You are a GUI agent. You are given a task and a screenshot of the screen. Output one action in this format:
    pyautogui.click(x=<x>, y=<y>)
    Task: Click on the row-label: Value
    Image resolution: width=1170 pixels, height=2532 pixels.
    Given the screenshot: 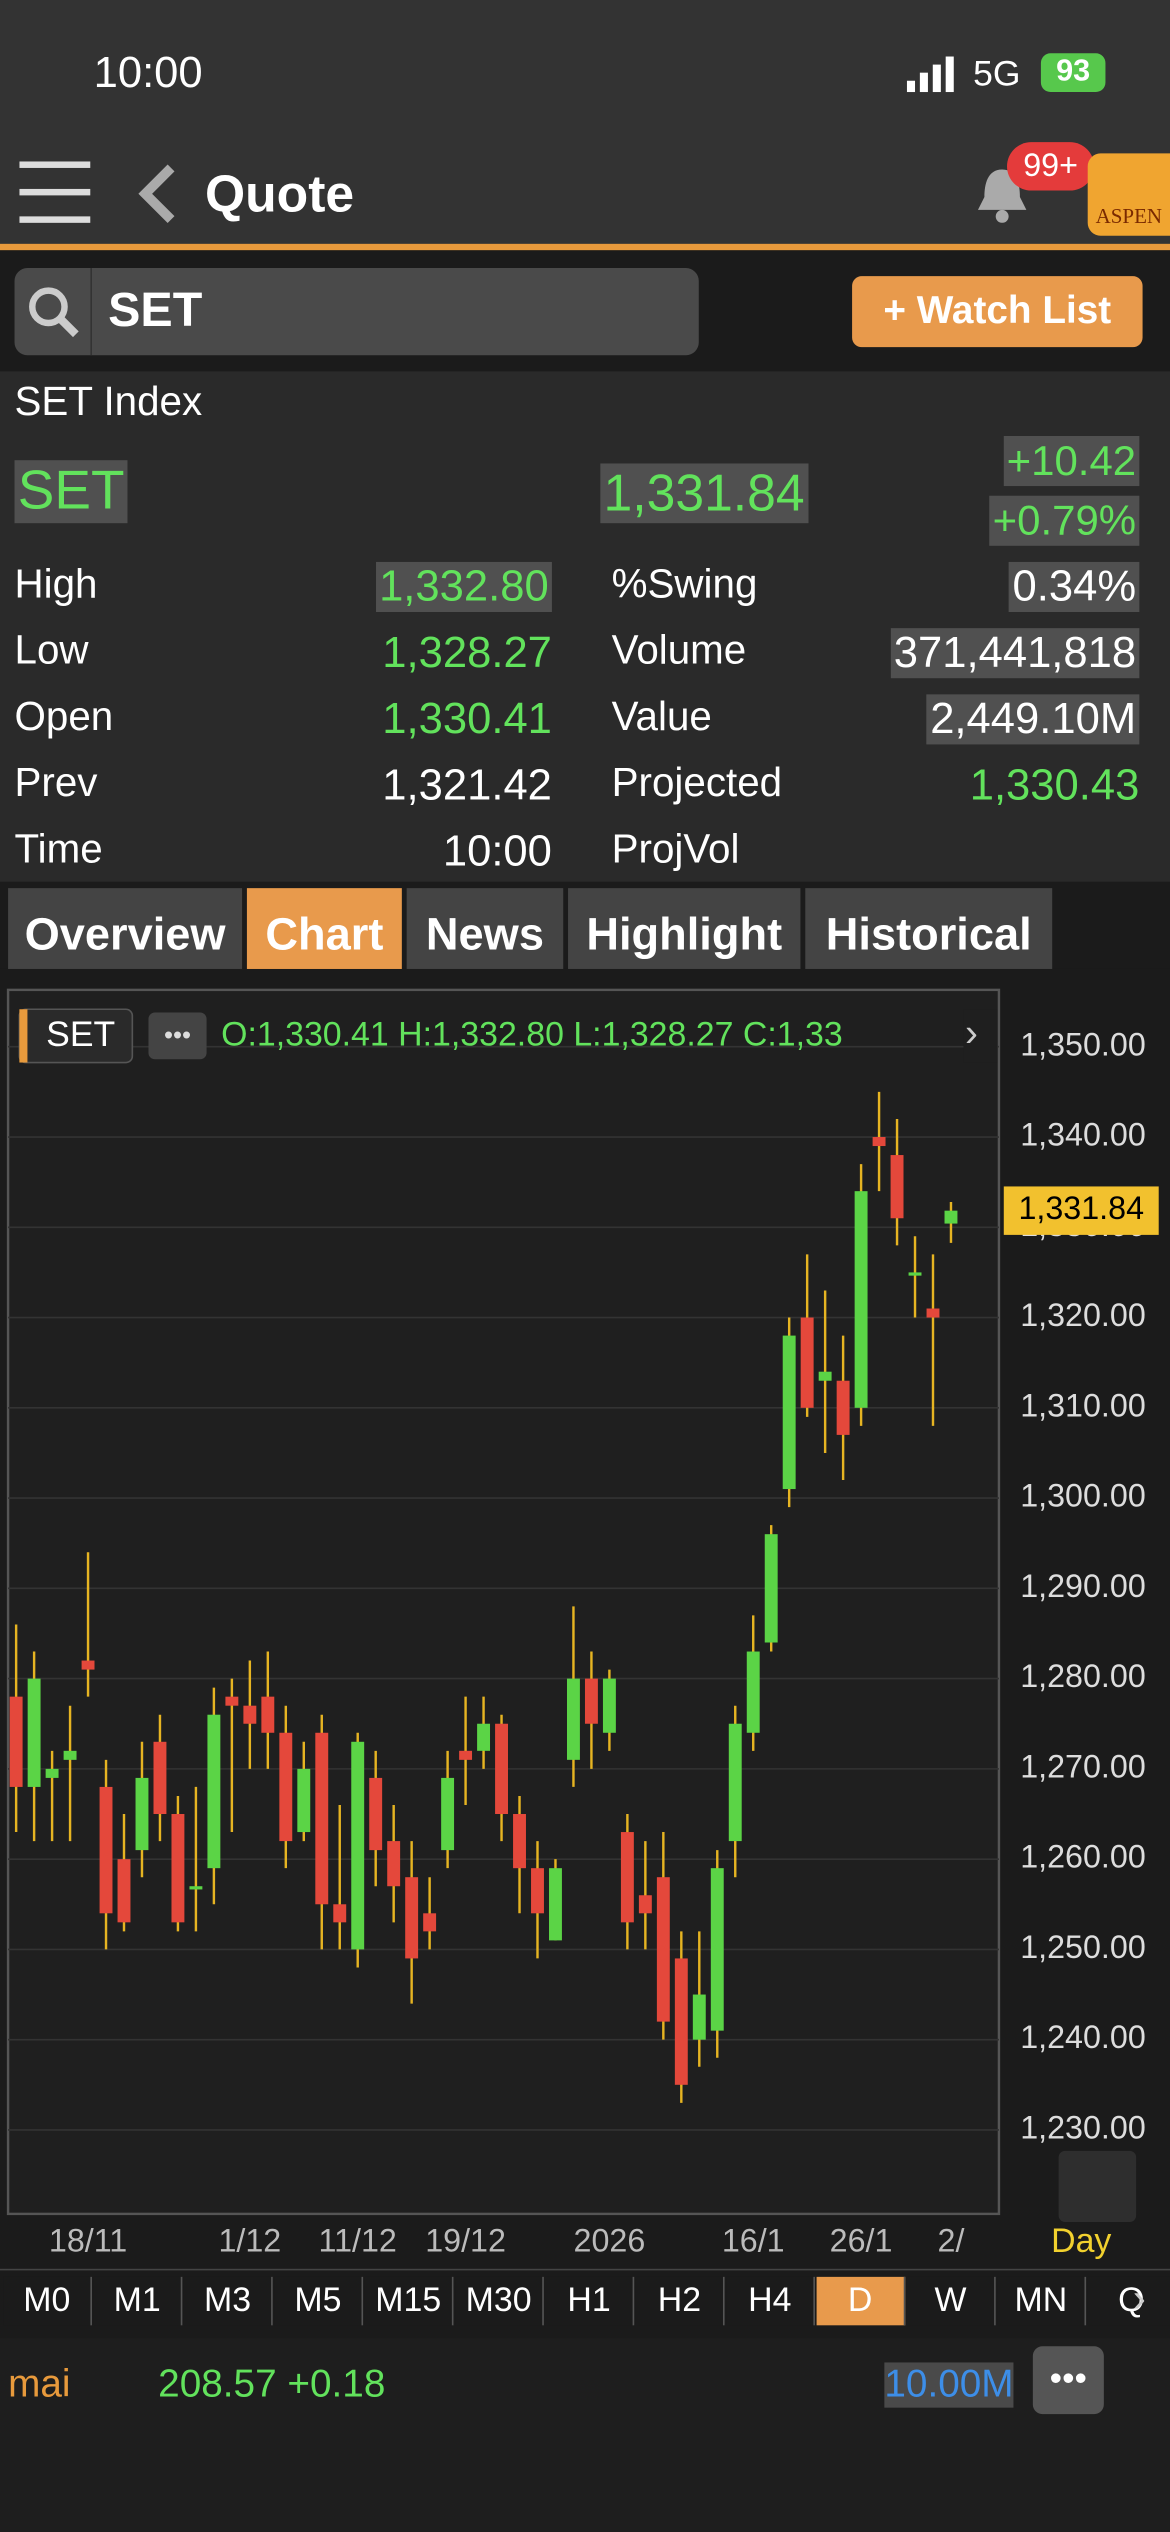 What is the action you would take?
    pyautogui.click(x=661, y=717)
    